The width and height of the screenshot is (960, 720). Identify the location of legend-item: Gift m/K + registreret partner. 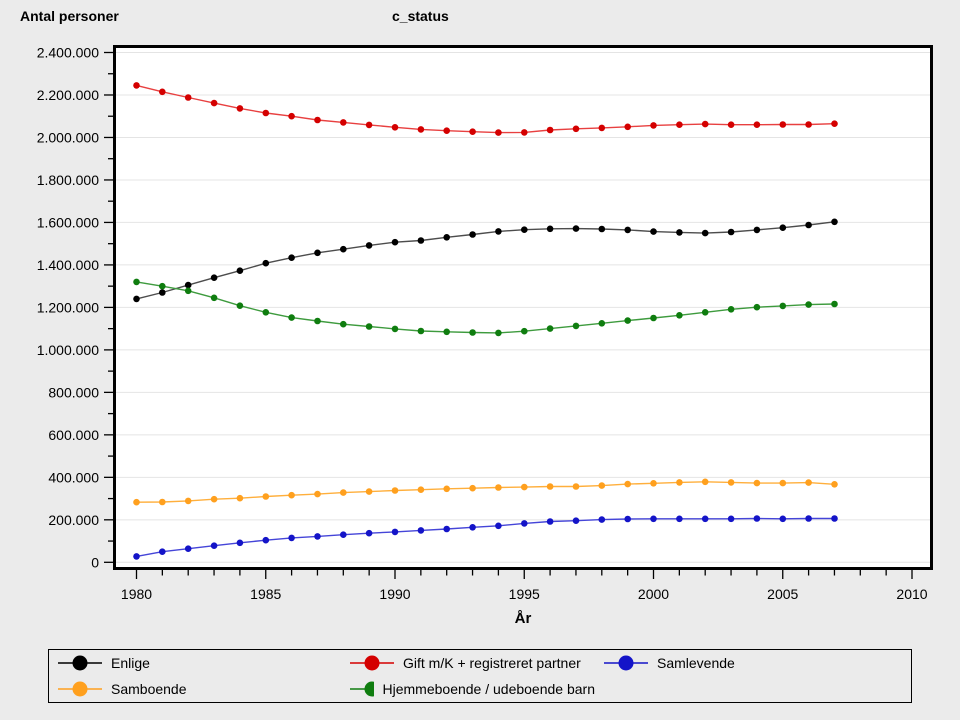
(468, 663).